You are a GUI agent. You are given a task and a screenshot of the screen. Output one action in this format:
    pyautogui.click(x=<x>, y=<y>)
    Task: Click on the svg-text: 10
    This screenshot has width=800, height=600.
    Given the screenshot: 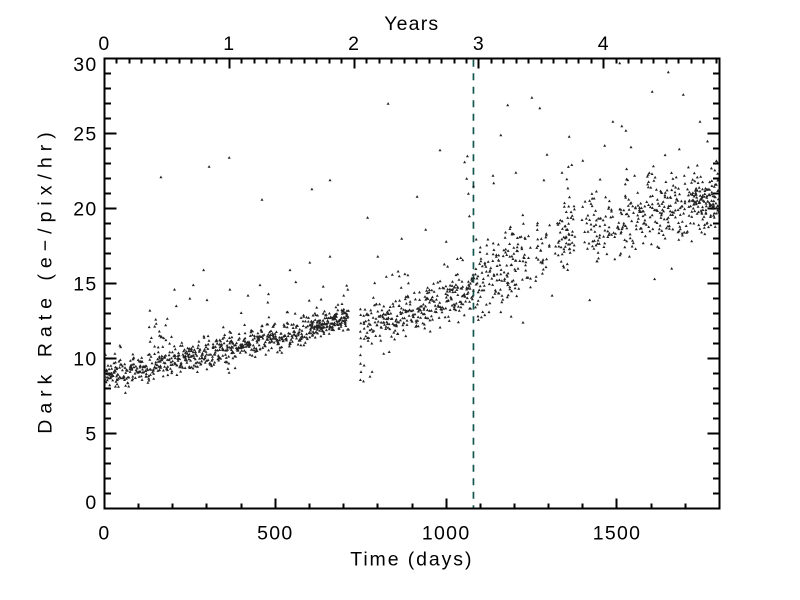 What is the action you would take?
    pyautogui.click(x=85, y=360)
    